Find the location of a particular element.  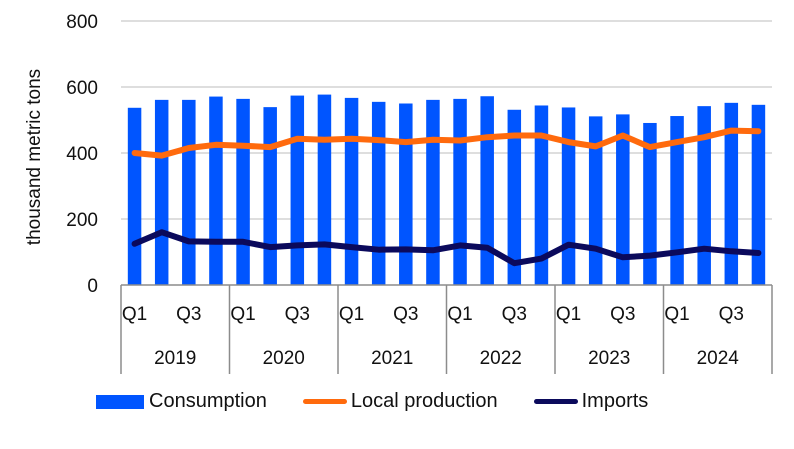

legend-swatch-local-production is located at coordinates (324, 401).